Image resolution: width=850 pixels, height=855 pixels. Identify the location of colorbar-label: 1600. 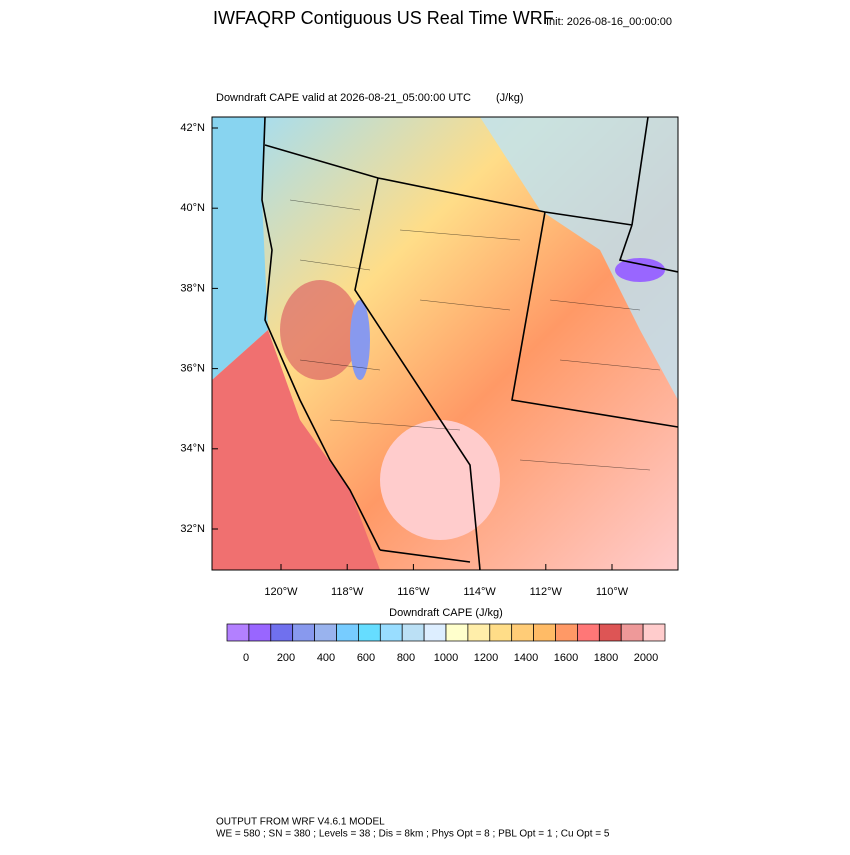
(566, 658).